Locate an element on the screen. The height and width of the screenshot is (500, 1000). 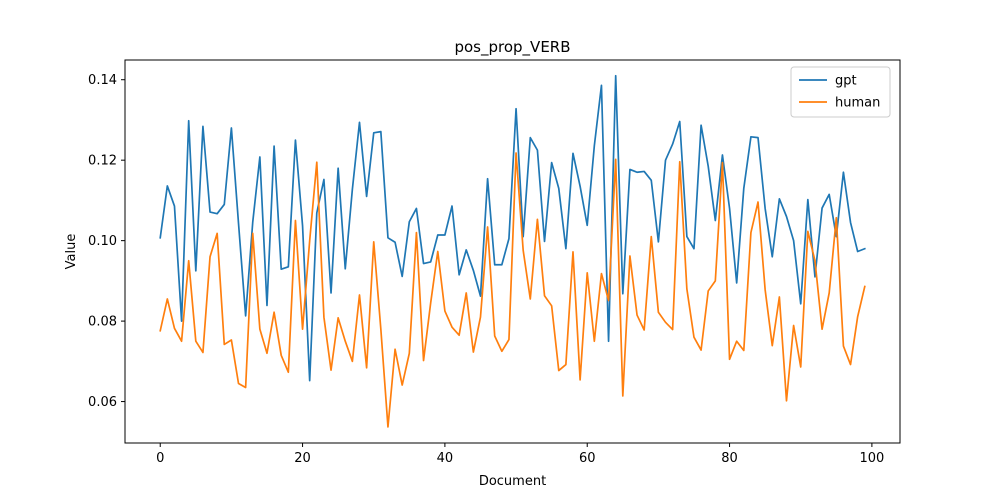
x-tick-label: 40 is located at coordinates (445, 458).